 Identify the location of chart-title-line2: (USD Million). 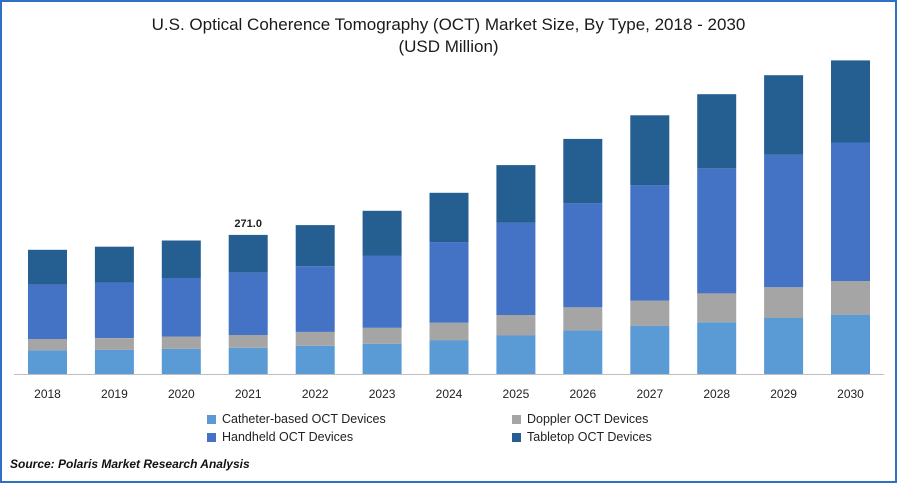
(448, 46).